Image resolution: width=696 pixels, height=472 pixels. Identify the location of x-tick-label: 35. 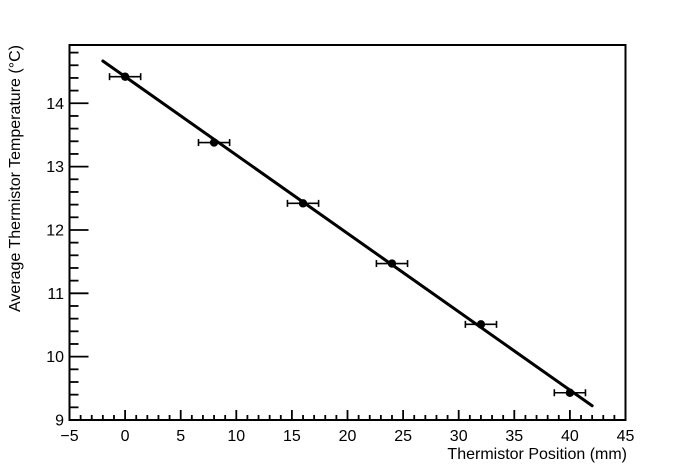
(514, 436).